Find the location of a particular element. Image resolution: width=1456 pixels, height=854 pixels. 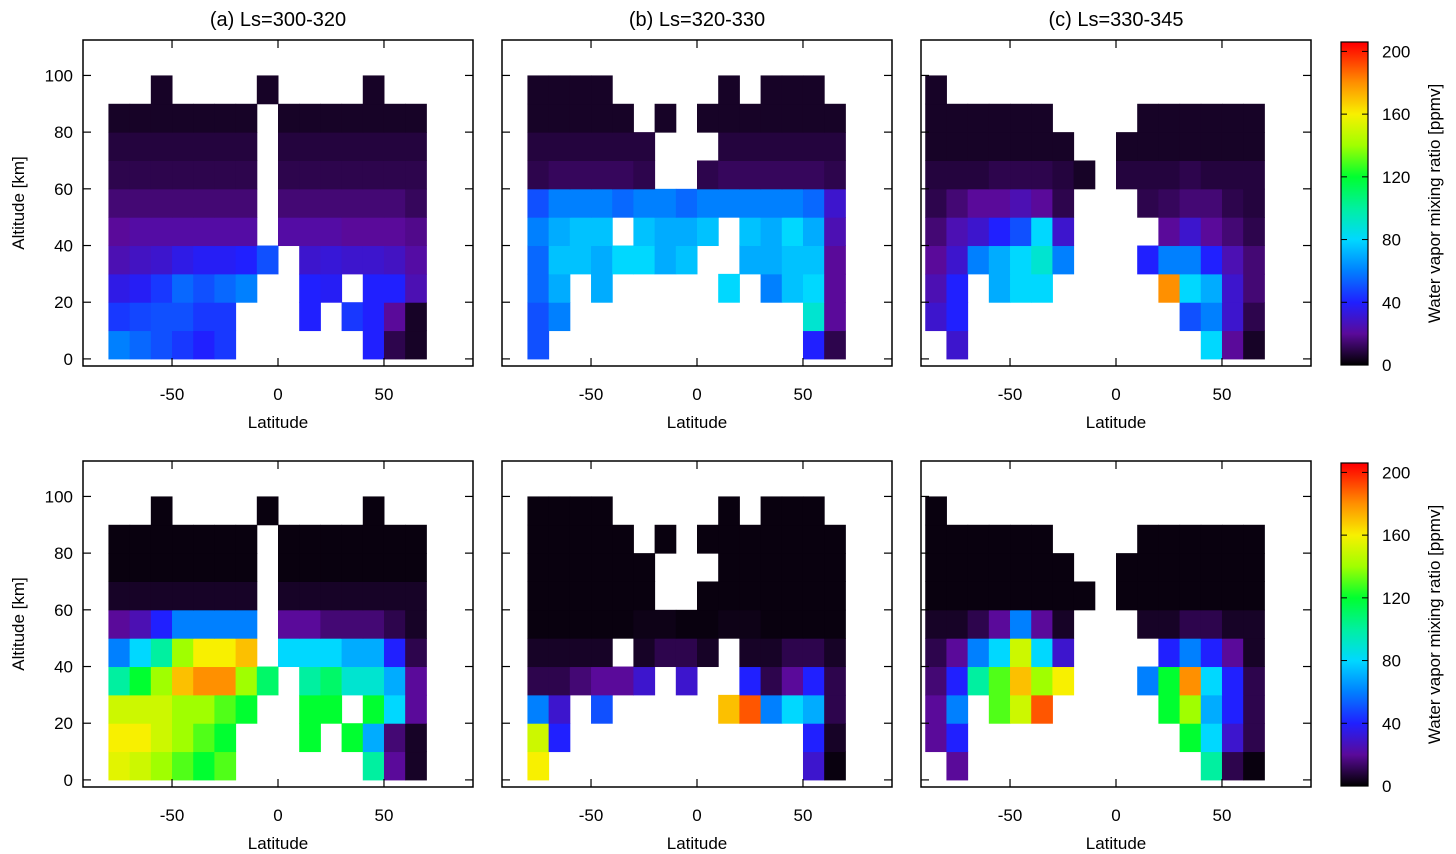

x-axis-label: Latitude is located at coordinates (1116, 843).